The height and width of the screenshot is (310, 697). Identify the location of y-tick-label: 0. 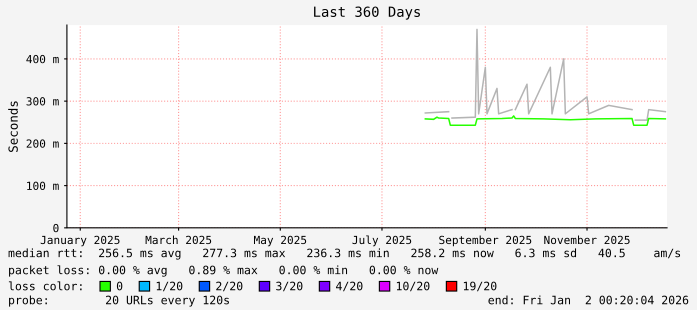
(56, 228).